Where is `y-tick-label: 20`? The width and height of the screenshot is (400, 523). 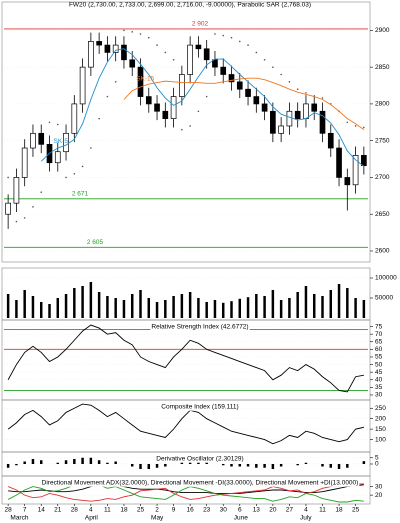 y-tick-label: 20 is located at coordinates (379, 495).